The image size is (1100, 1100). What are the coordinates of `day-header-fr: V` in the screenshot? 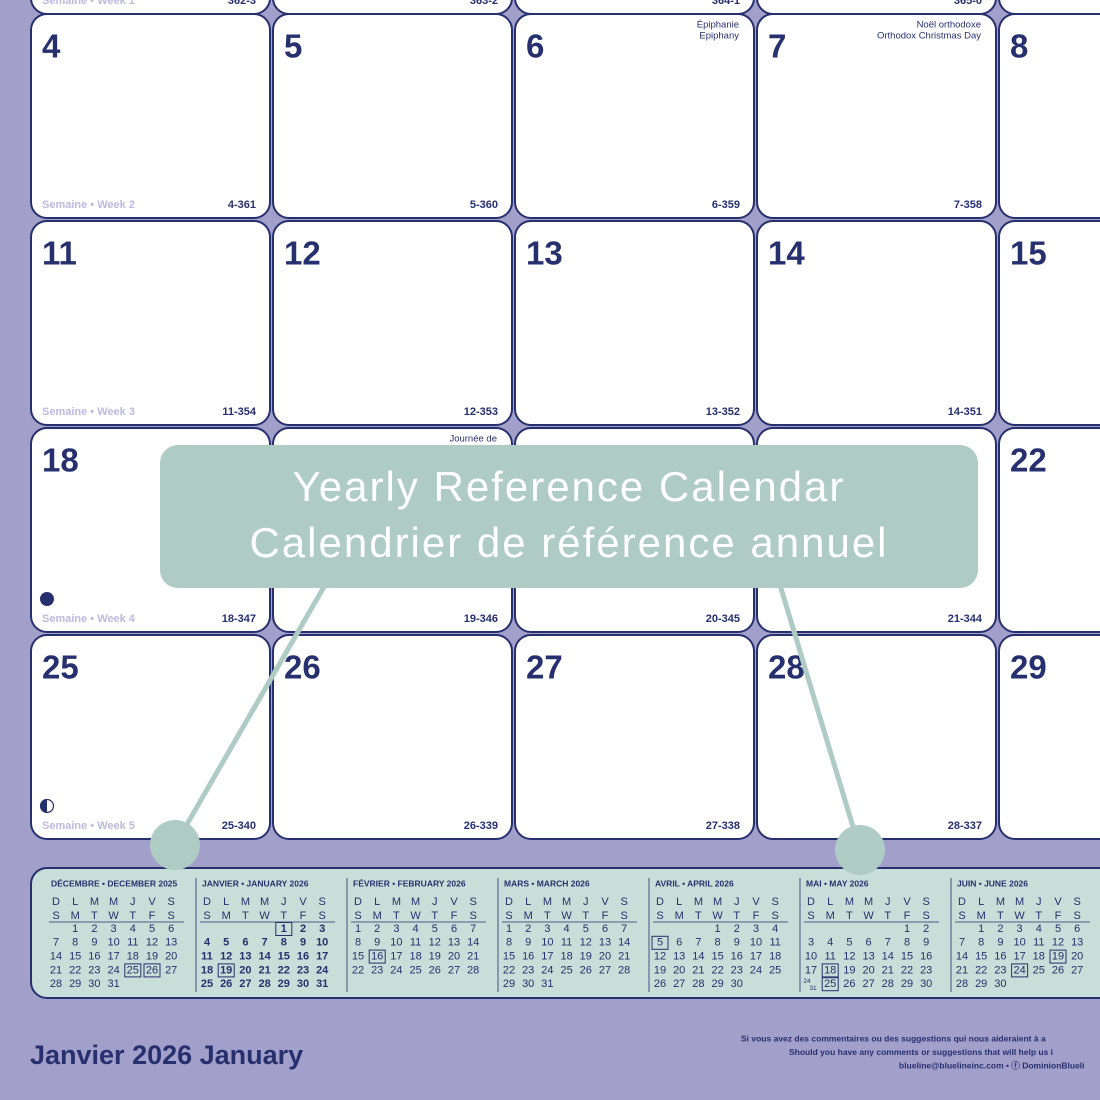 It's located at (756, 902).